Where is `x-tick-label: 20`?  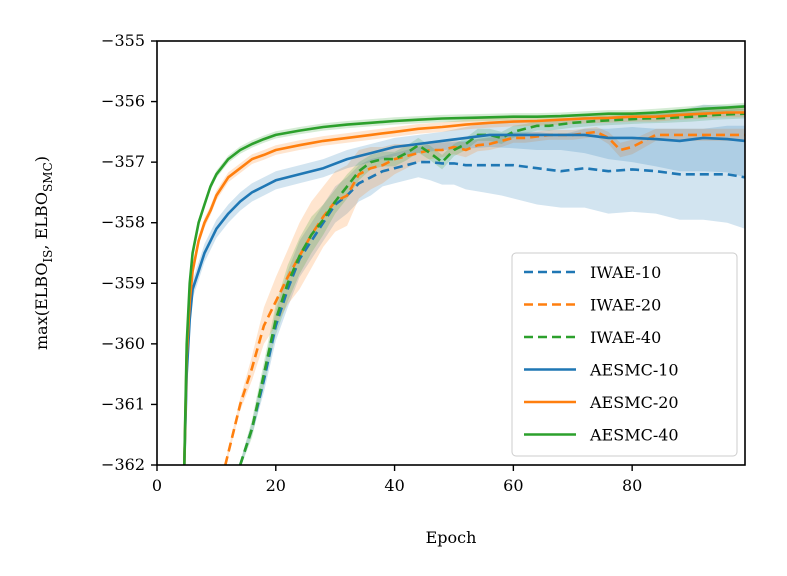
x-tick-label: 20 is located at coordinates (276, 485).